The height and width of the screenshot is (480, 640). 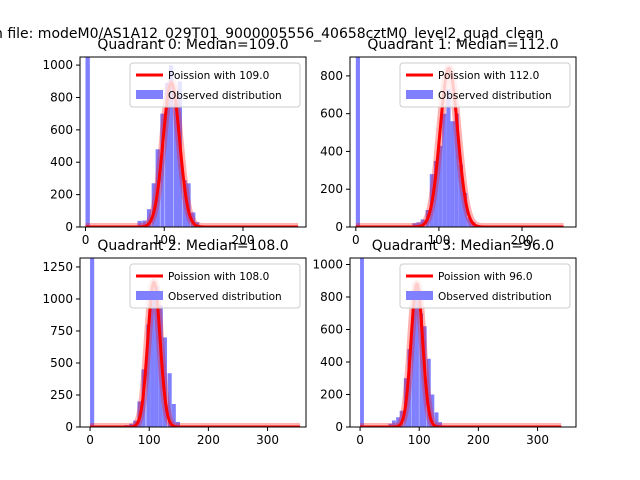 What do you see at coordinates (61, 363) in the screenshot?
I see `y-tick-label: 500` at bounding box center [61, 363].